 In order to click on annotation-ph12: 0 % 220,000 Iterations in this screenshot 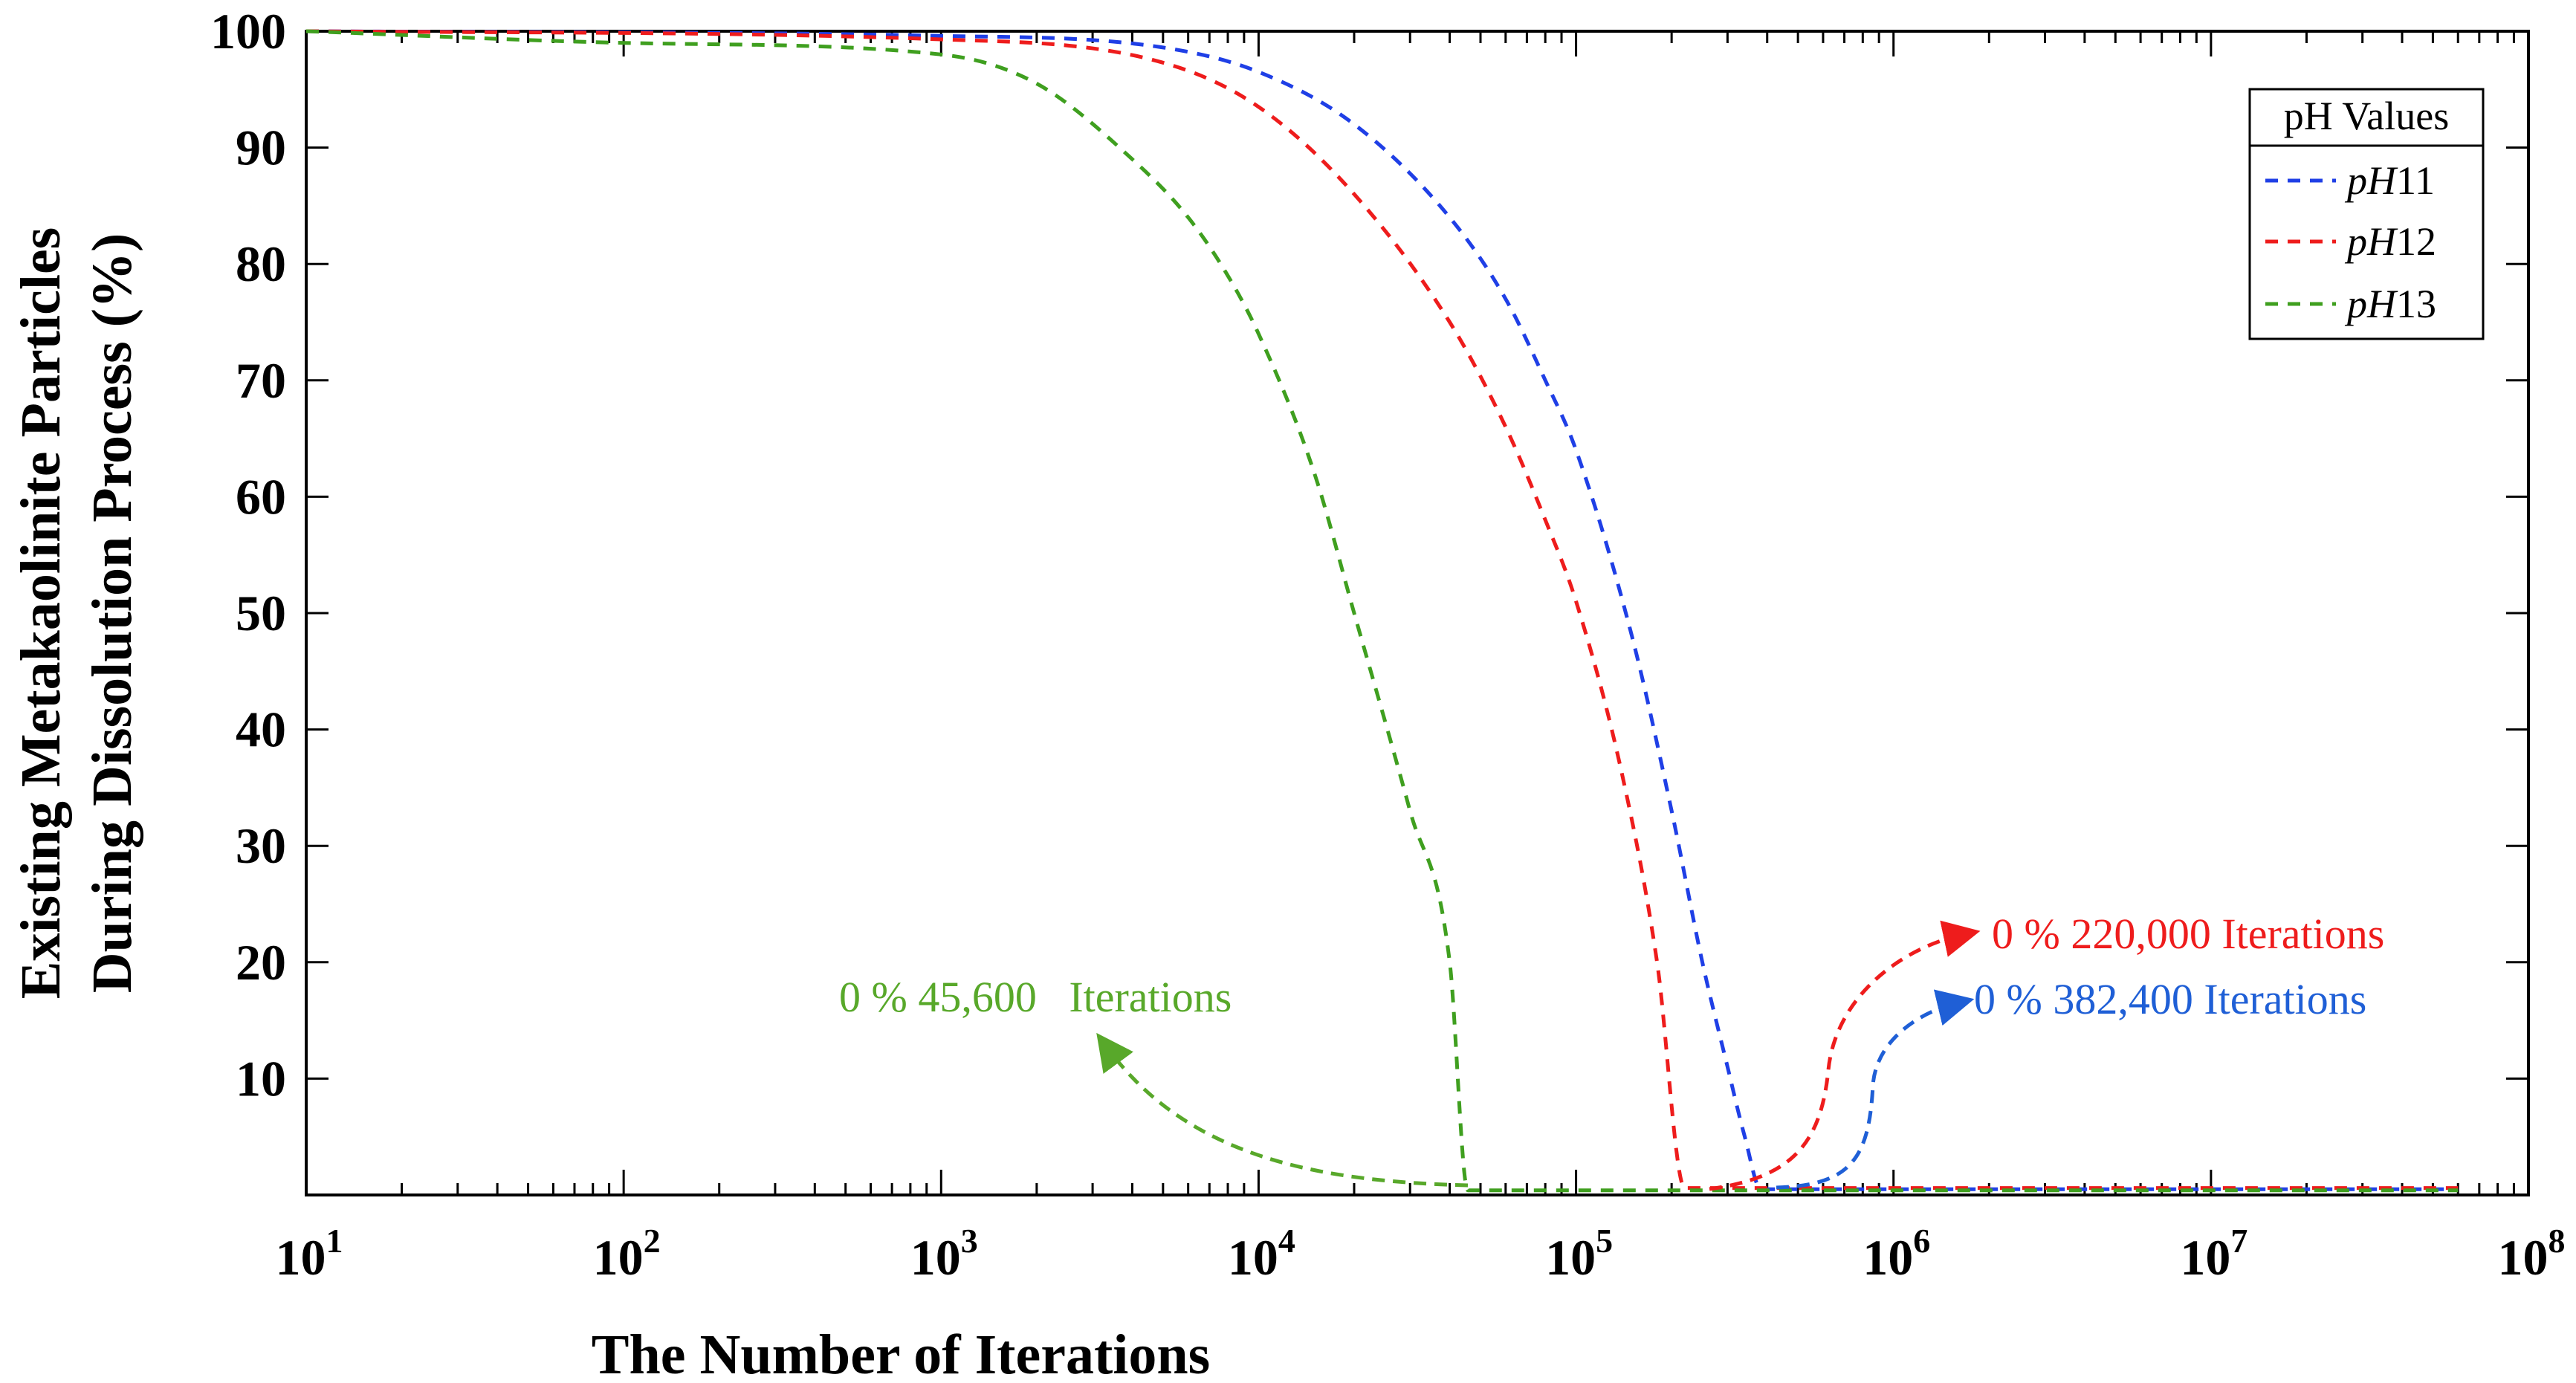, I will do `click(2188, 934)`.